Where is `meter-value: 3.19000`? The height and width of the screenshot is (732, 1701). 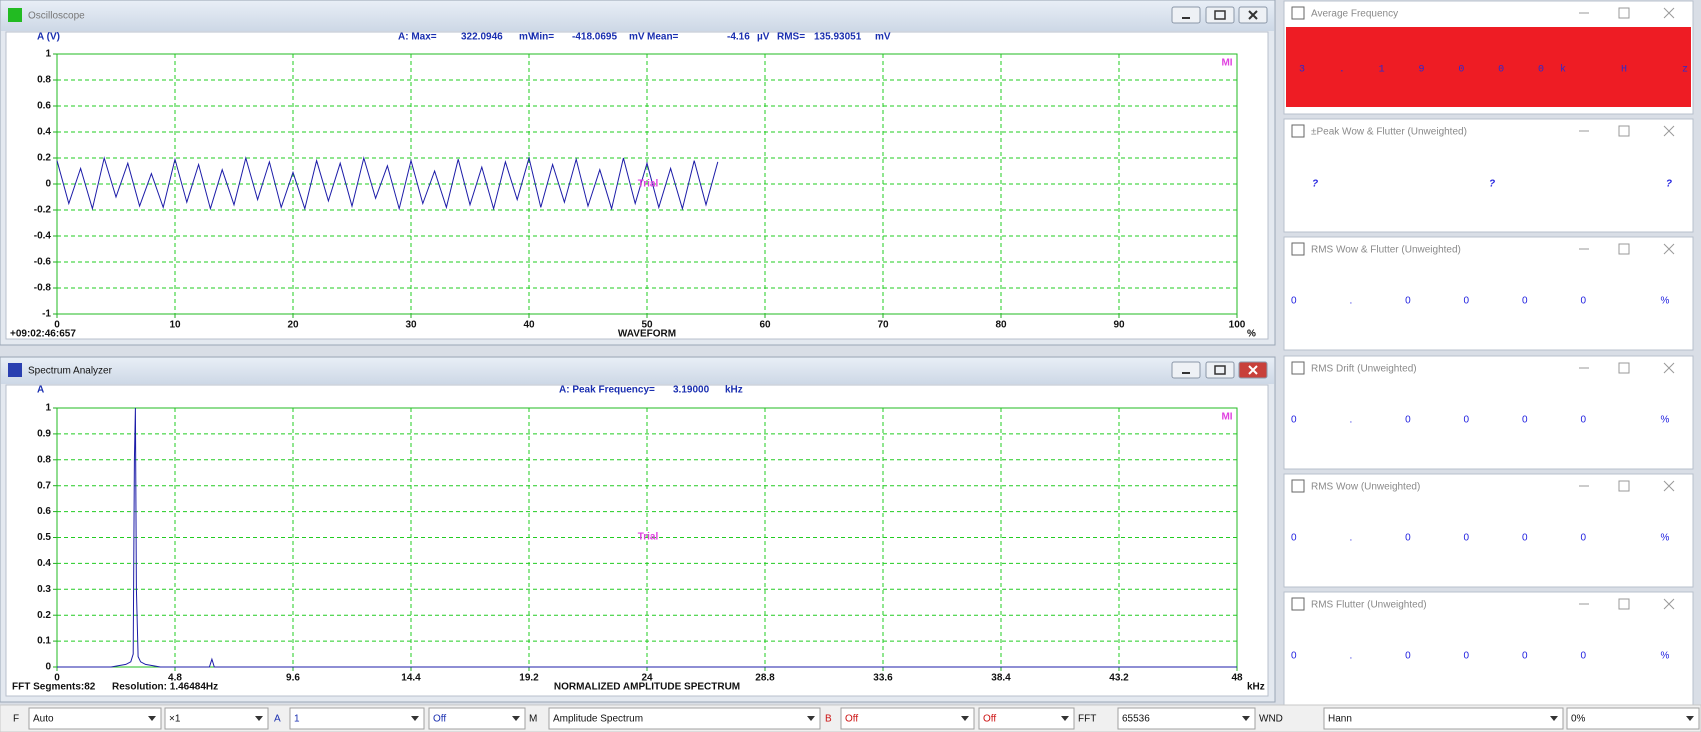
meter-value: 3.19000 is located at coordinates (1421, 70).